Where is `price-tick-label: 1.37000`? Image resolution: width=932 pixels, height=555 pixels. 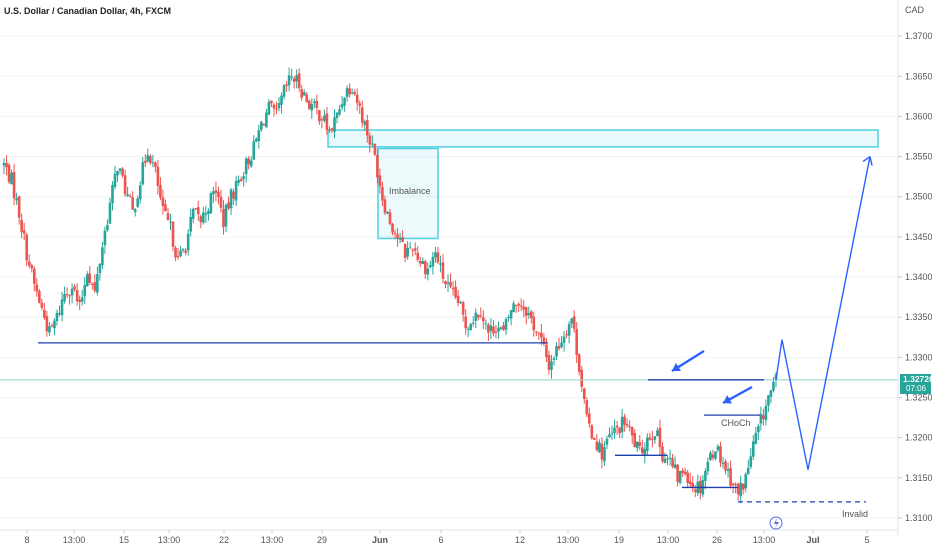
price-tick-label: 1.37000 is located at coordinates (918, 36).